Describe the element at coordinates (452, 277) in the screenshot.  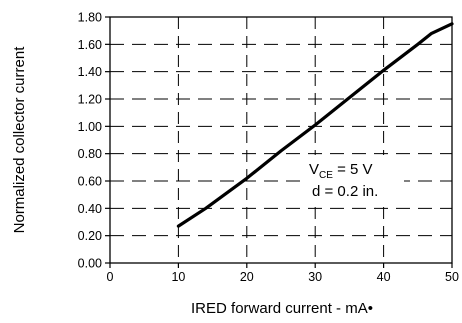
I see `x-tick-label: 50` at that location.